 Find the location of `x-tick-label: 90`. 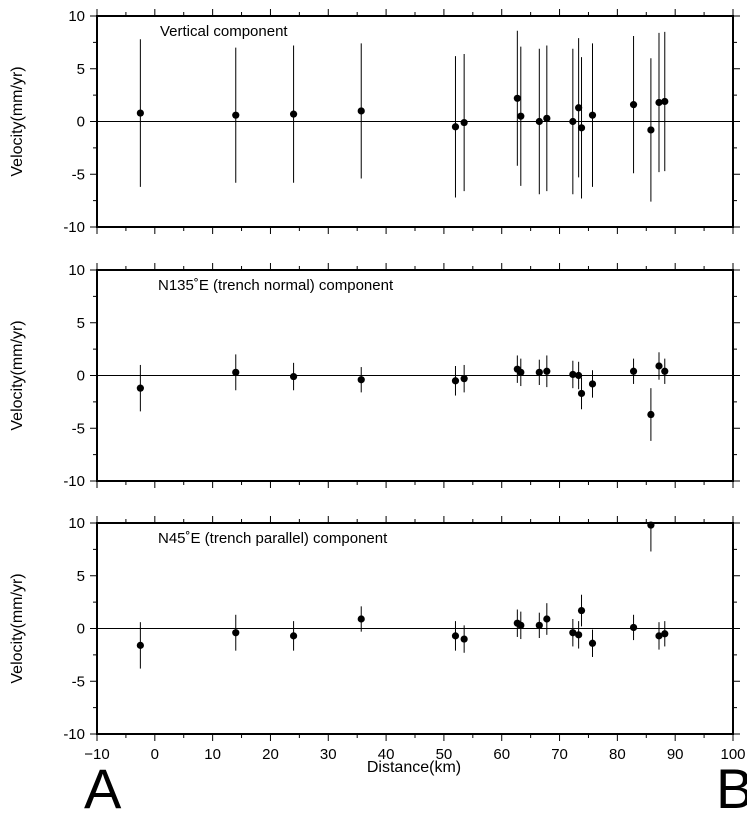

x-tick-label: 90 is located at coordinates (675, 754).